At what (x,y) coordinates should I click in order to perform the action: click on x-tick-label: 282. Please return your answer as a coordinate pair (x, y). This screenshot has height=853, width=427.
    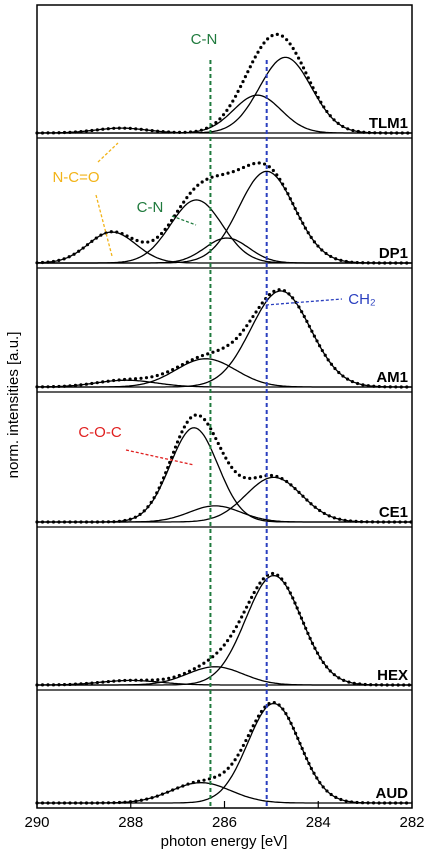
    Looking at the image, I should click on (411, 822).